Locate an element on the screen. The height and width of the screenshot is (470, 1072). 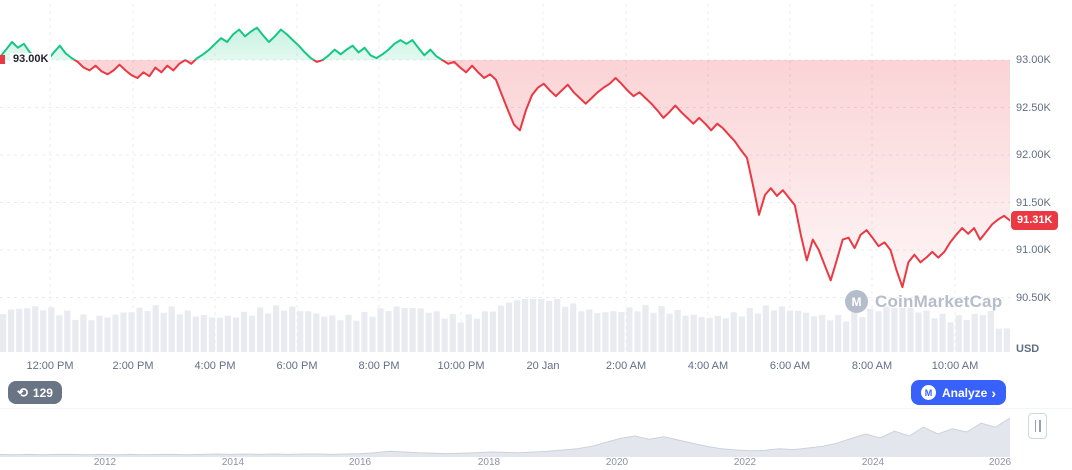
baseline-price-label: 93.00K is located at coordinates (31, 59).